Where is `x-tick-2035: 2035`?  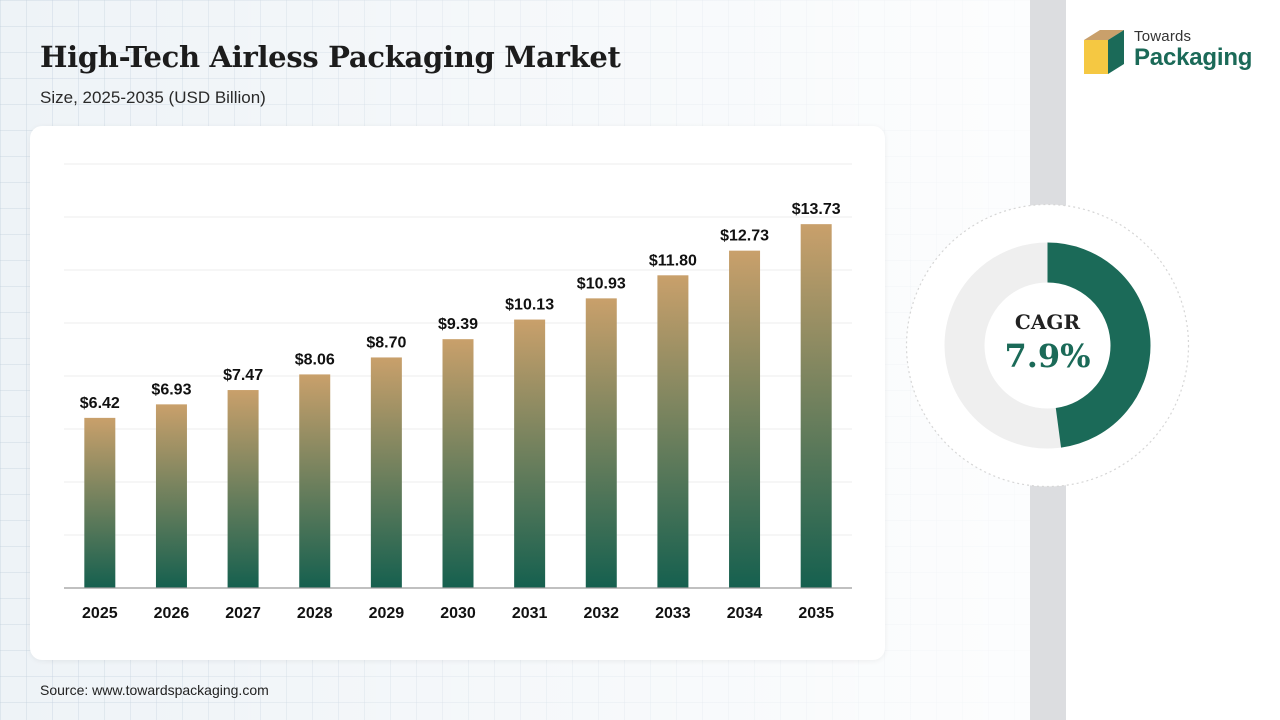 x-tick-2035: 2035 is located at coordinates (816, 613).